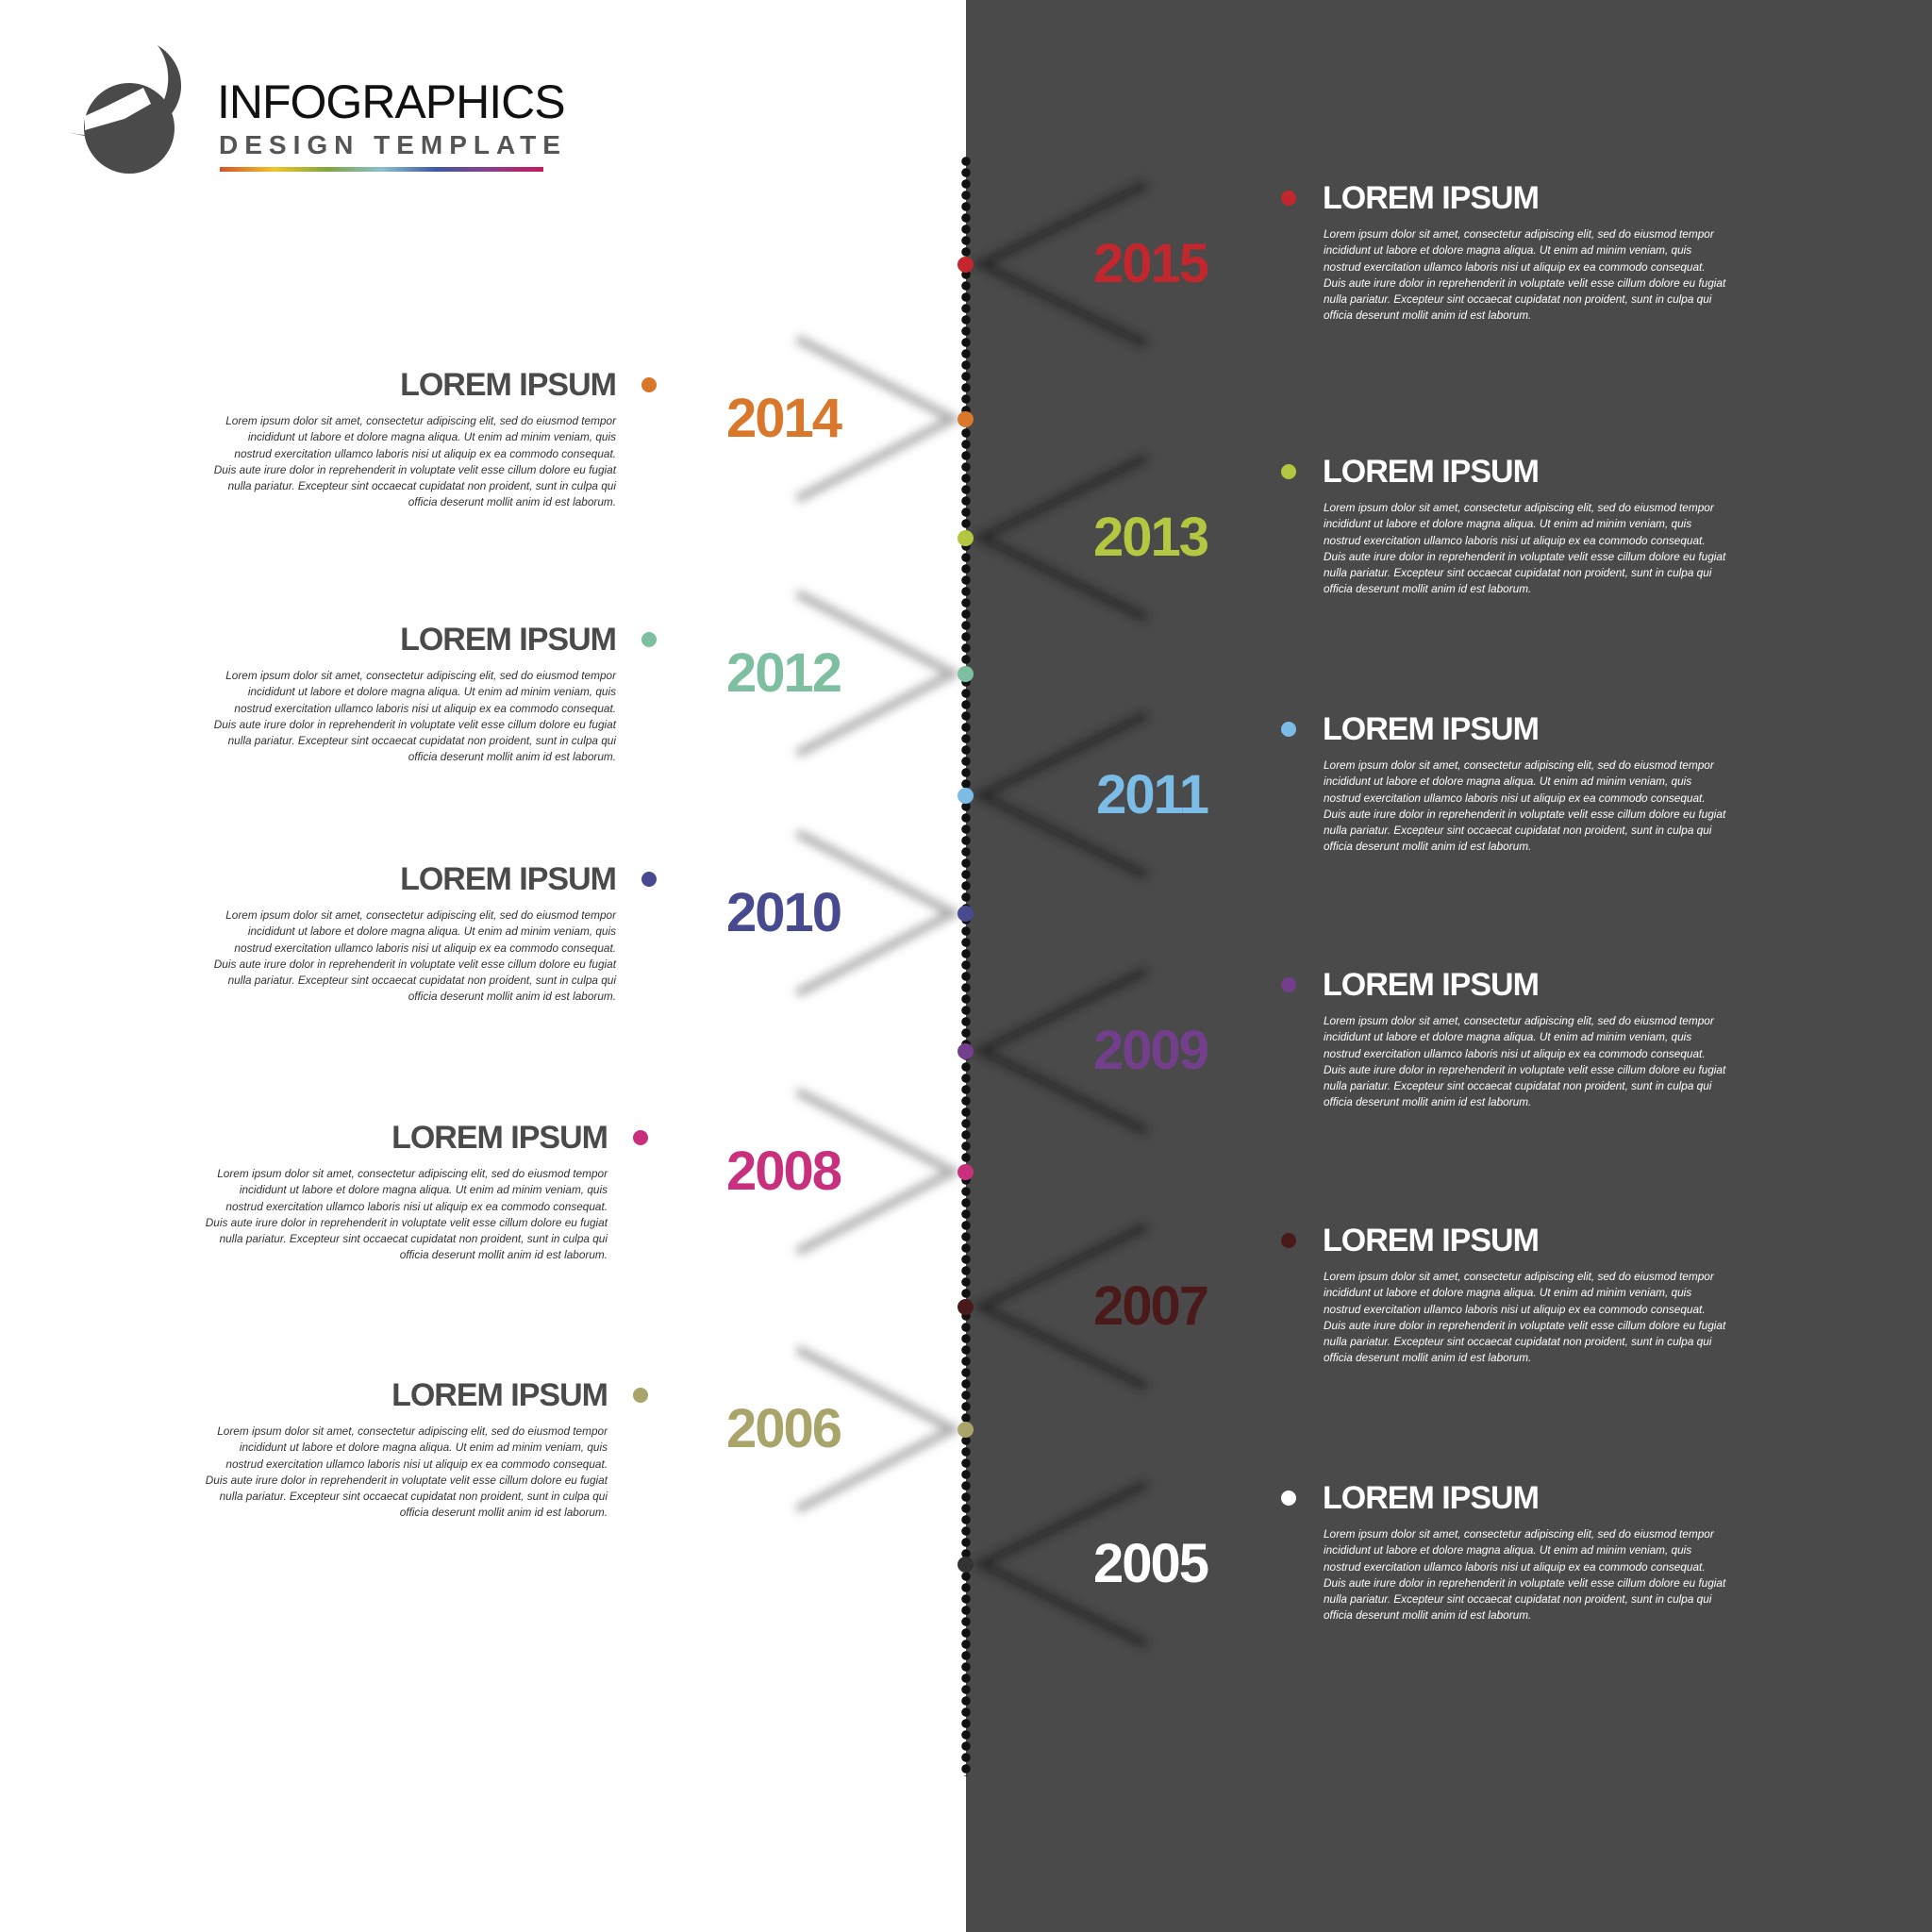 The image size is (1932, 1932). Describe the element at coordinates (1152, 795) in the screenshot. I see `year-label: 2011` at that location.